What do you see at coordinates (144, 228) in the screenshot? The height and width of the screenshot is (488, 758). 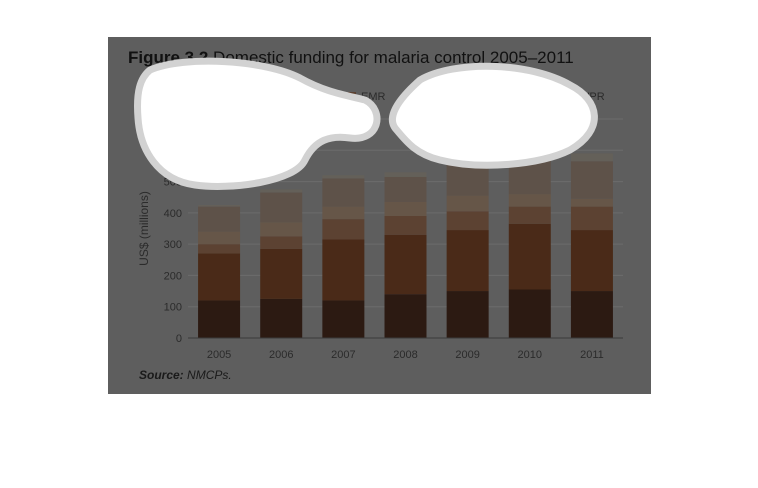 I see `y-axis-label: US$ (millions)` at bounding box center [144, 228].